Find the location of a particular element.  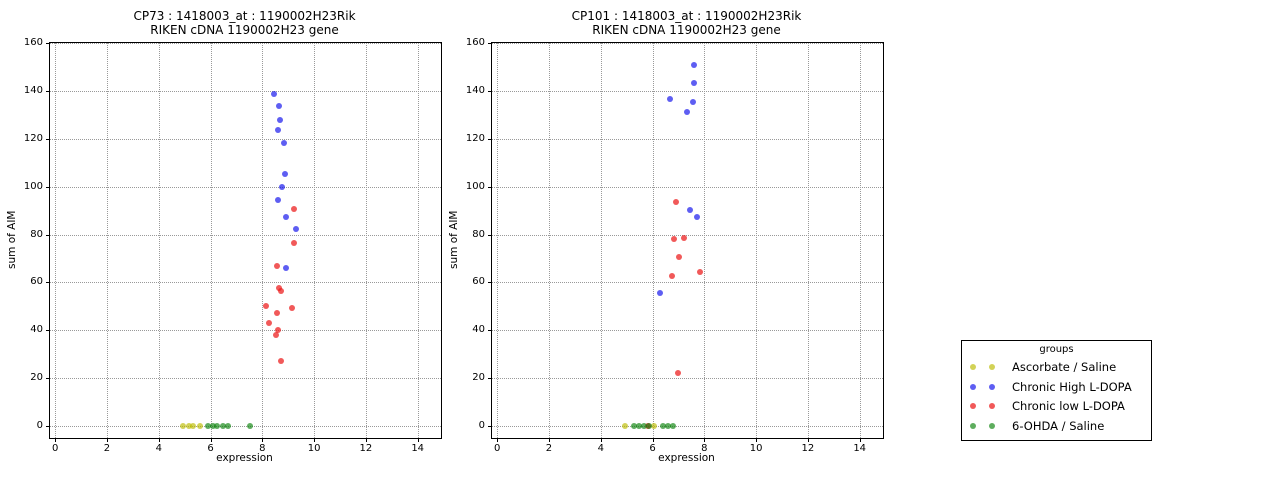

y-tick-label: 60 is located at coordinates (478, 282).